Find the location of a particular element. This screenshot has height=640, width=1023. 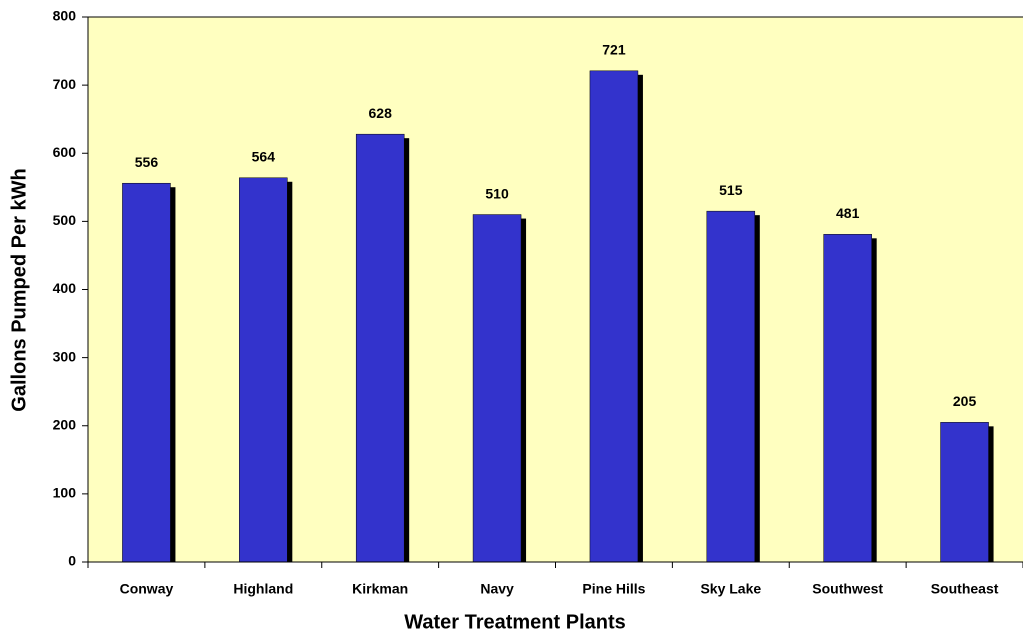

y-tick-label: 600 is located at coordinates (65, 152).